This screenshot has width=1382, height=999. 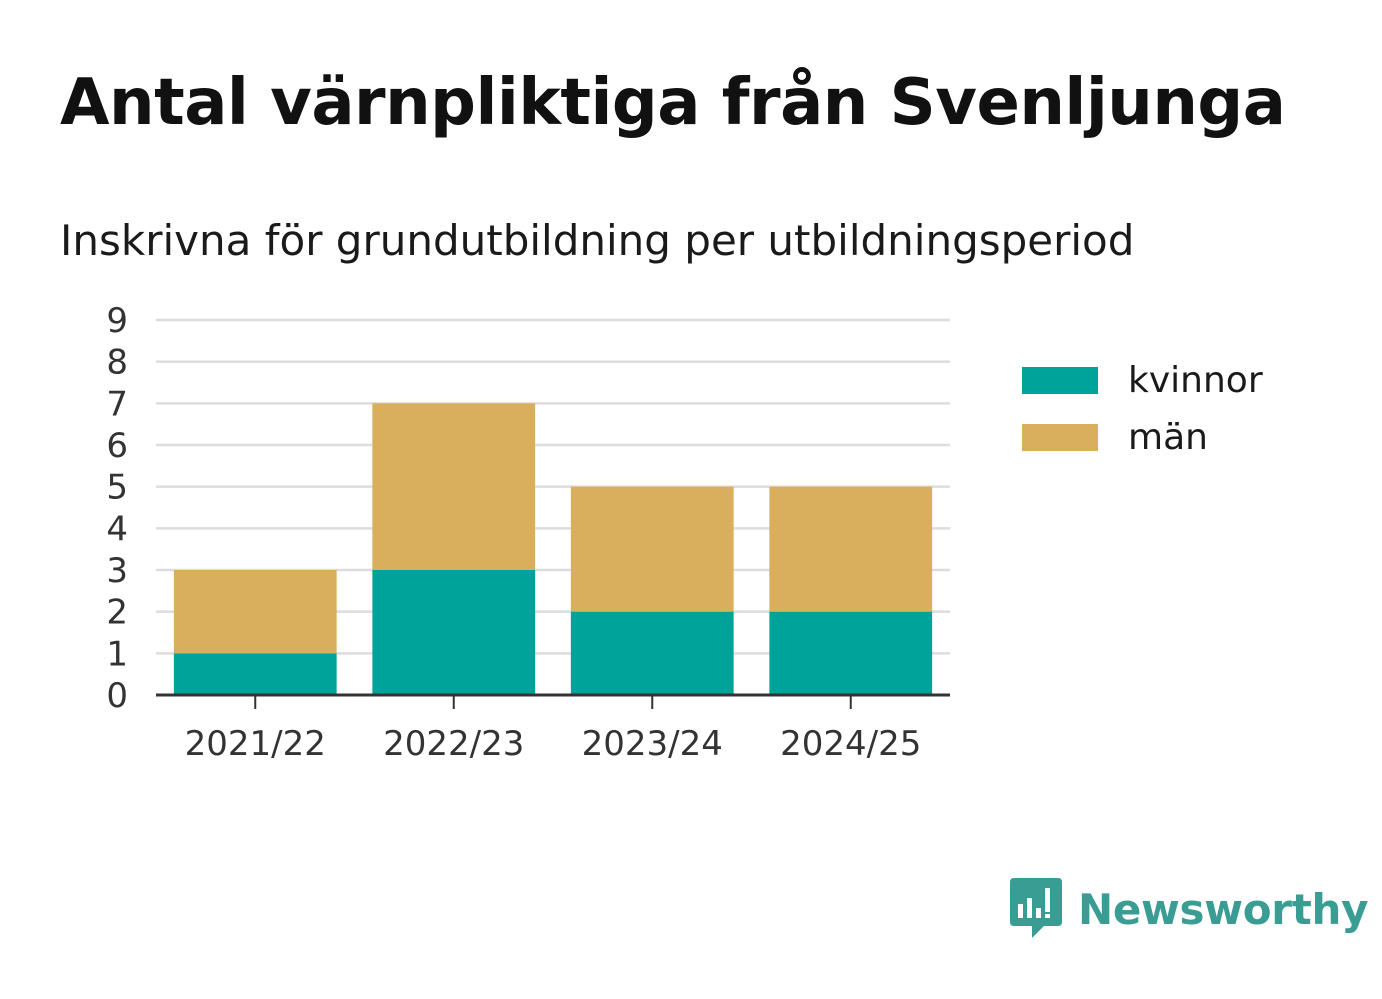 I want to click on y-tick-label: 0, so click(x=117, y=696).